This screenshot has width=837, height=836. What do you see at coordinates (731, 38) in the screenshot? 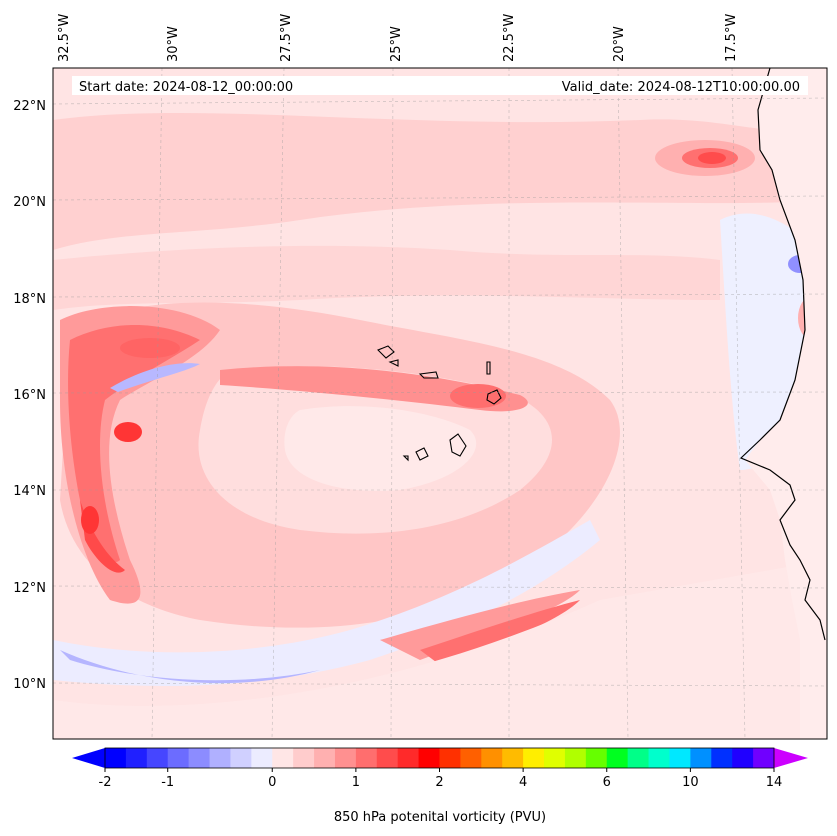
I see `lon-label: 17.5°W` at bounding box center [731, 38].